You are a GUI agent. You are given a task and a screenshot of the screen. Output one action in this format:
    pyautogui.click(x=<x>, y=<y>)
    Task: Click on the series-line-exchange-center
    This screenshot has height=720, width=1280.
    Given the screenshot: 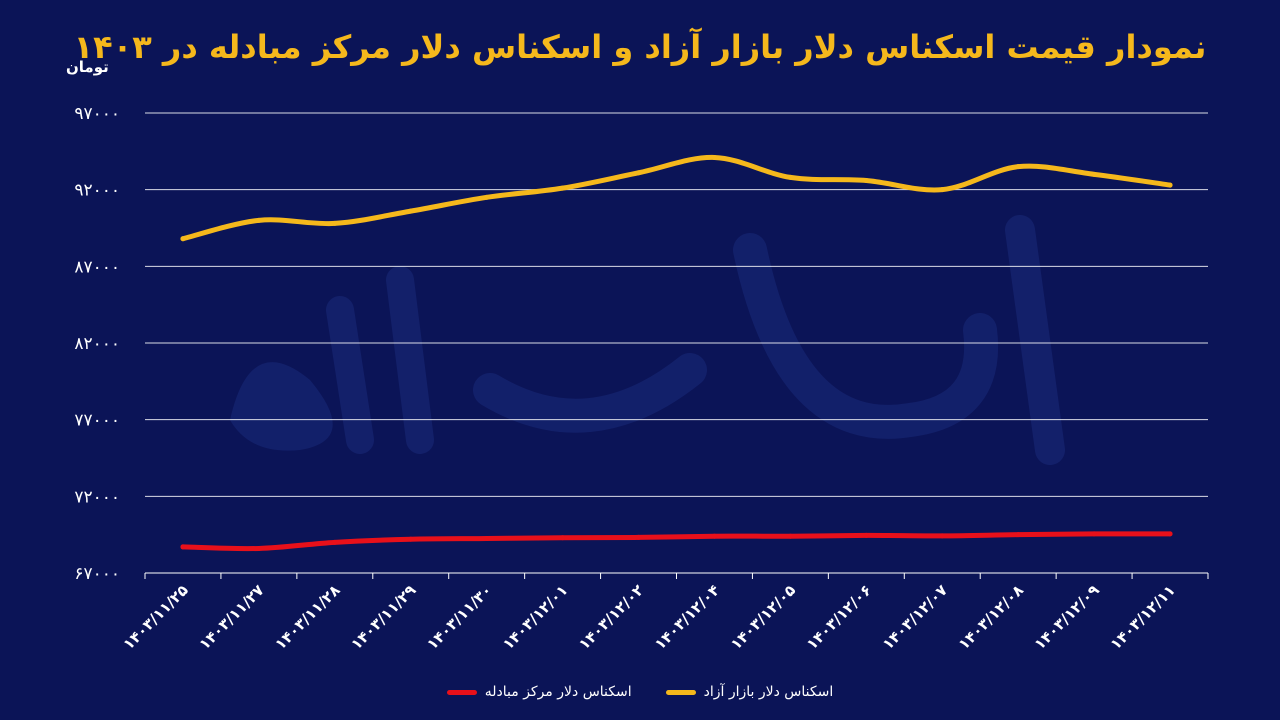 What is the action you would take?
    pyautogui.click(x=676, y=541)
    